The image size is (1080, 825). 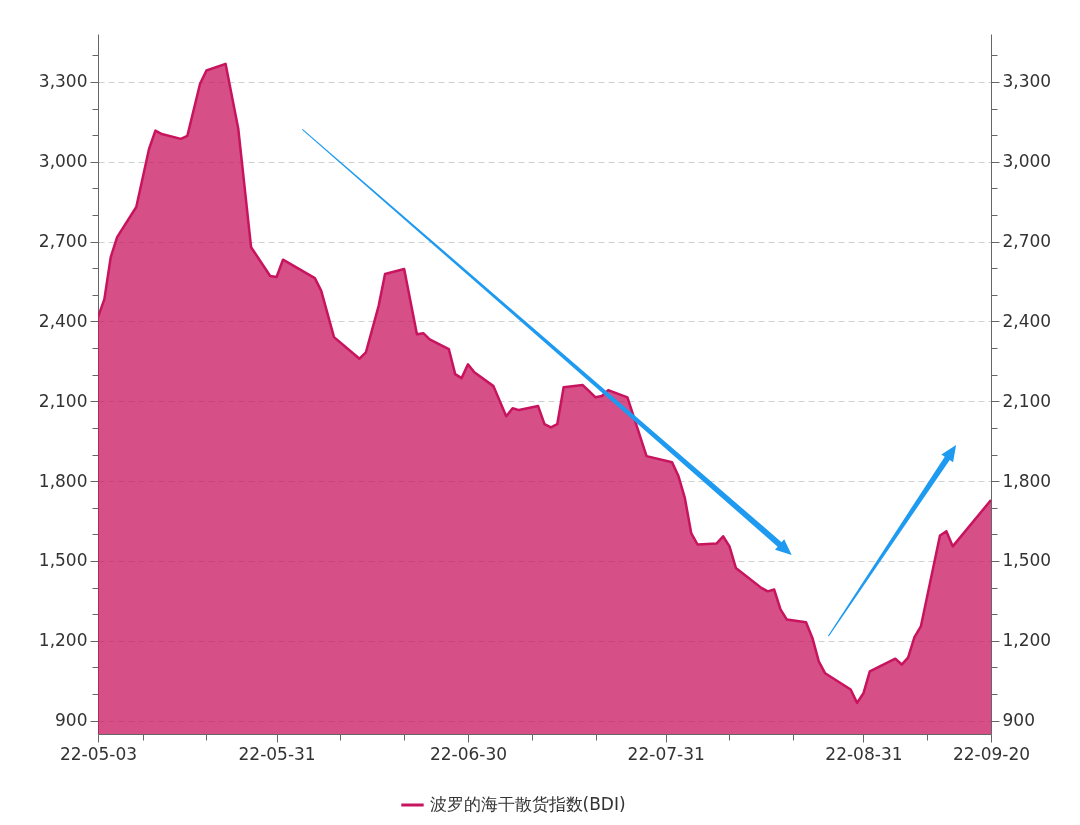 I want to click on y-tick-label: 1,800, so click(x=63, y=480).